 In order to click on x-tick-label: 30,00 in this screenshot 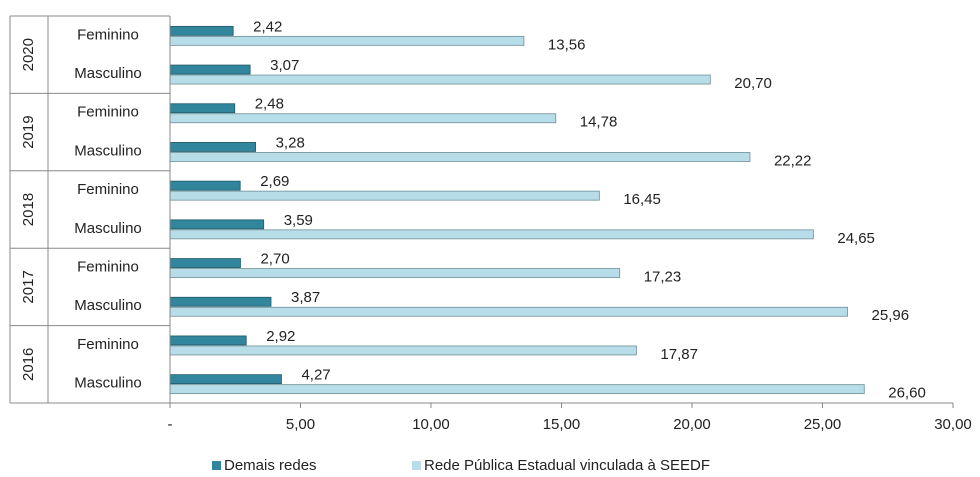, I will do `click(953, 424)`.